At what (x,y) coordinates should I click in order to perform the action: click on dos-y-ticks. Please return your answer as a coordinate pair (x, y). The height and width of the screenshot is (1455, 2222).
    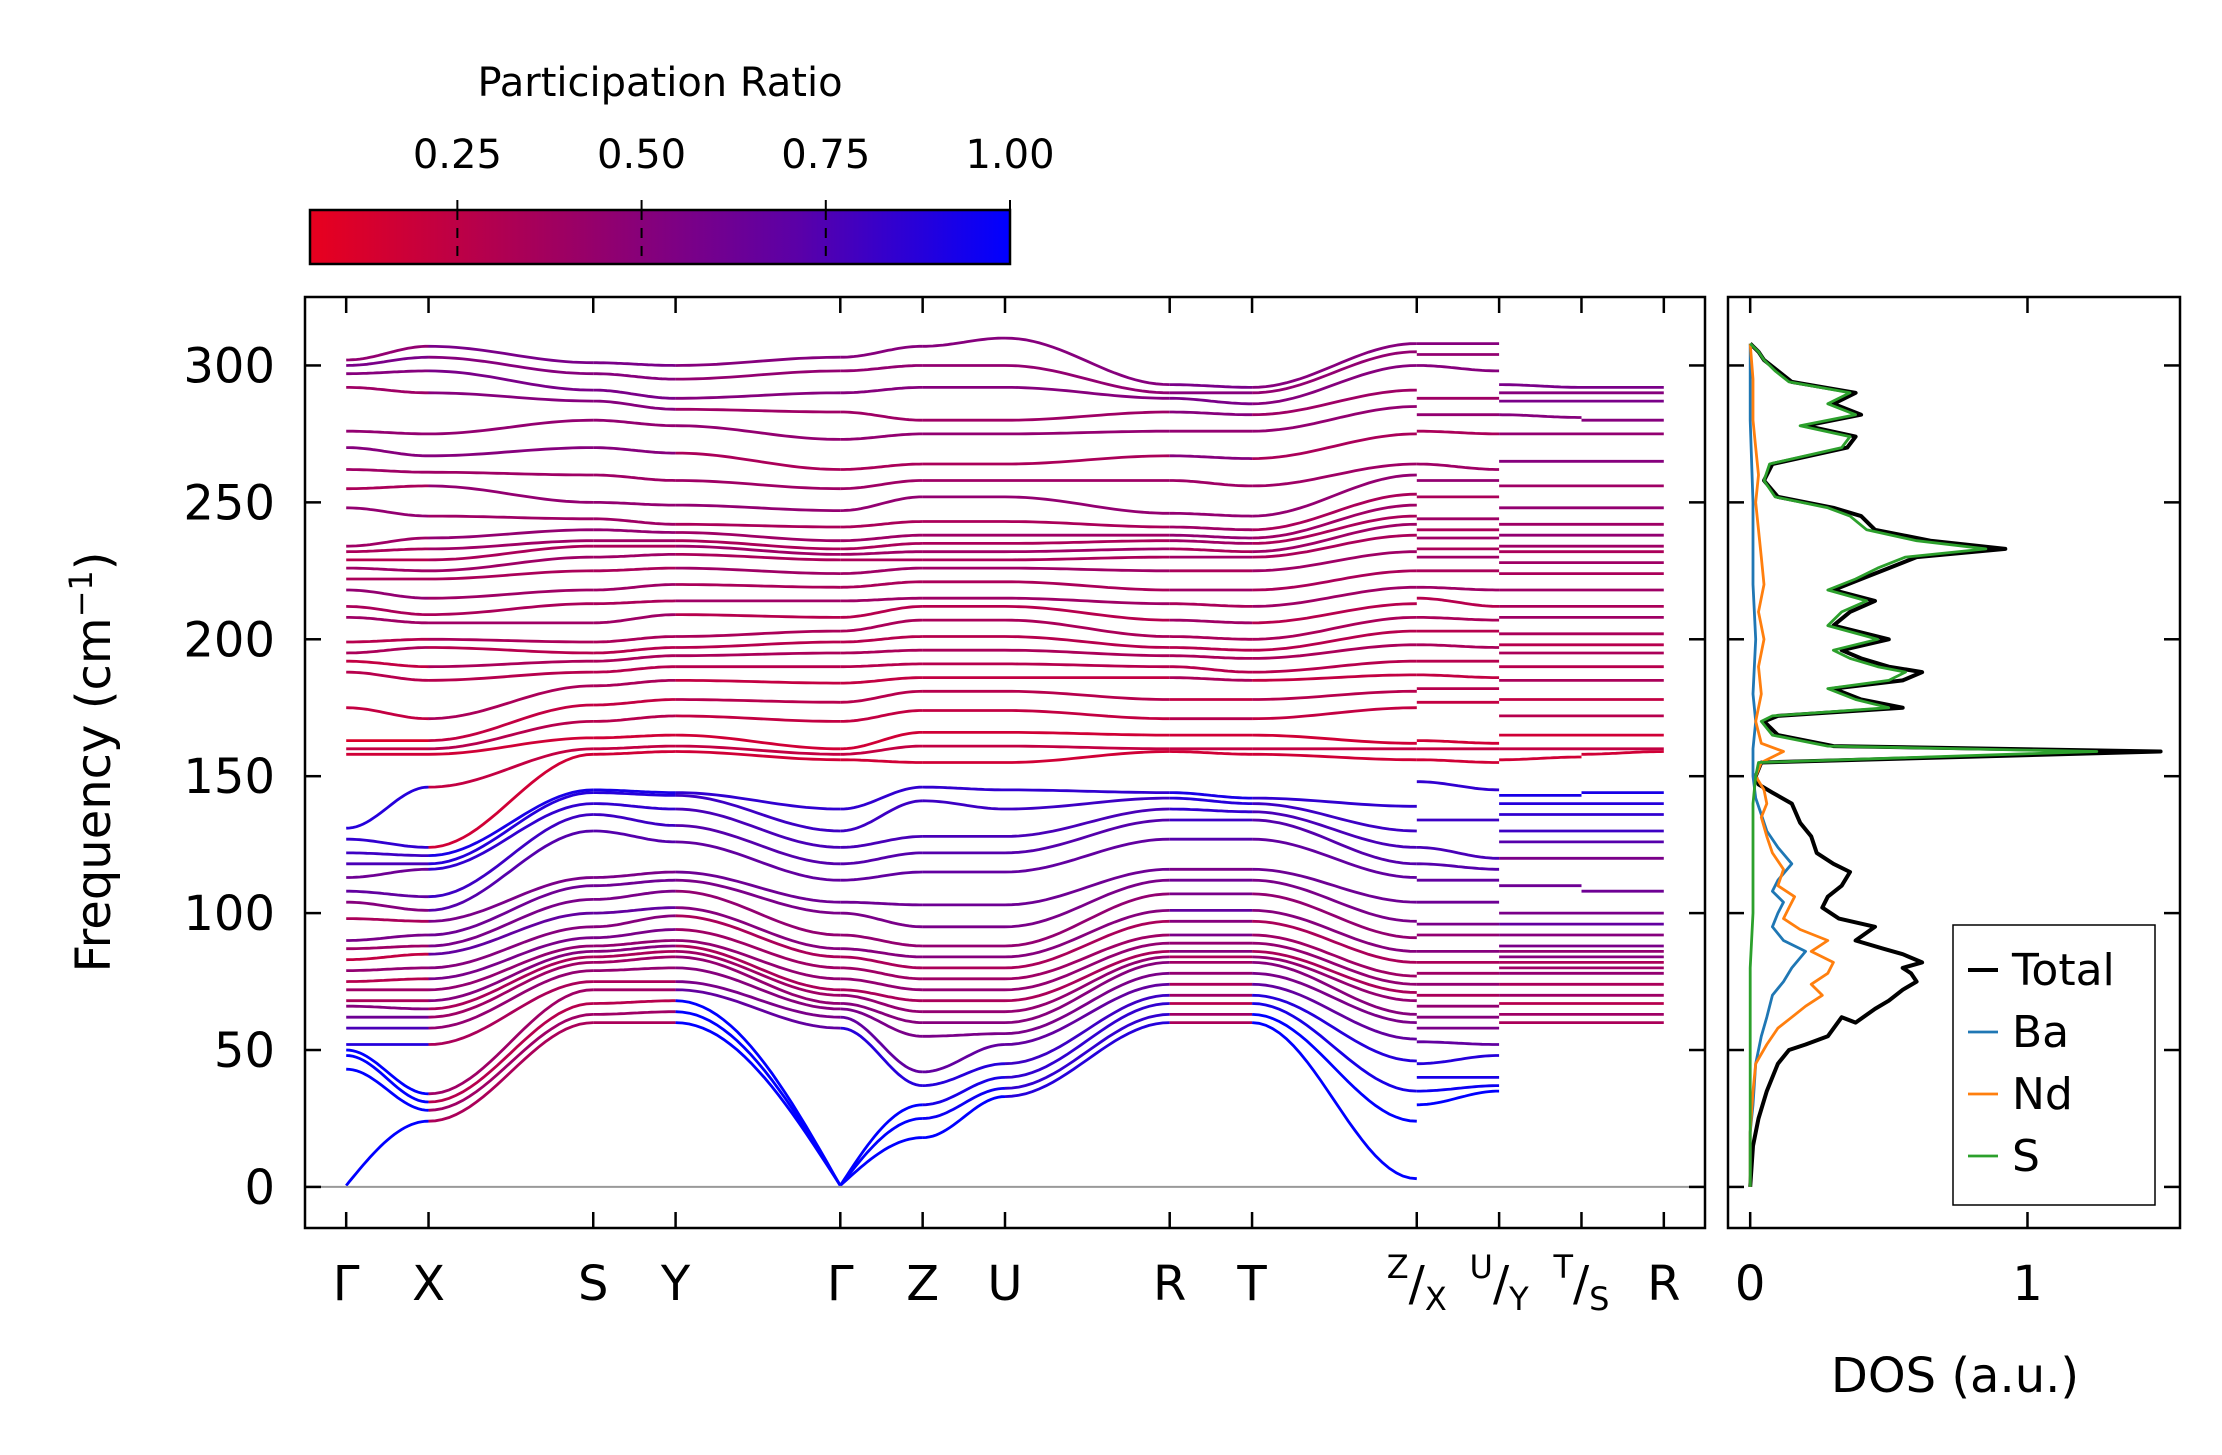
    Looking at the image, I should click on (1954, 776).